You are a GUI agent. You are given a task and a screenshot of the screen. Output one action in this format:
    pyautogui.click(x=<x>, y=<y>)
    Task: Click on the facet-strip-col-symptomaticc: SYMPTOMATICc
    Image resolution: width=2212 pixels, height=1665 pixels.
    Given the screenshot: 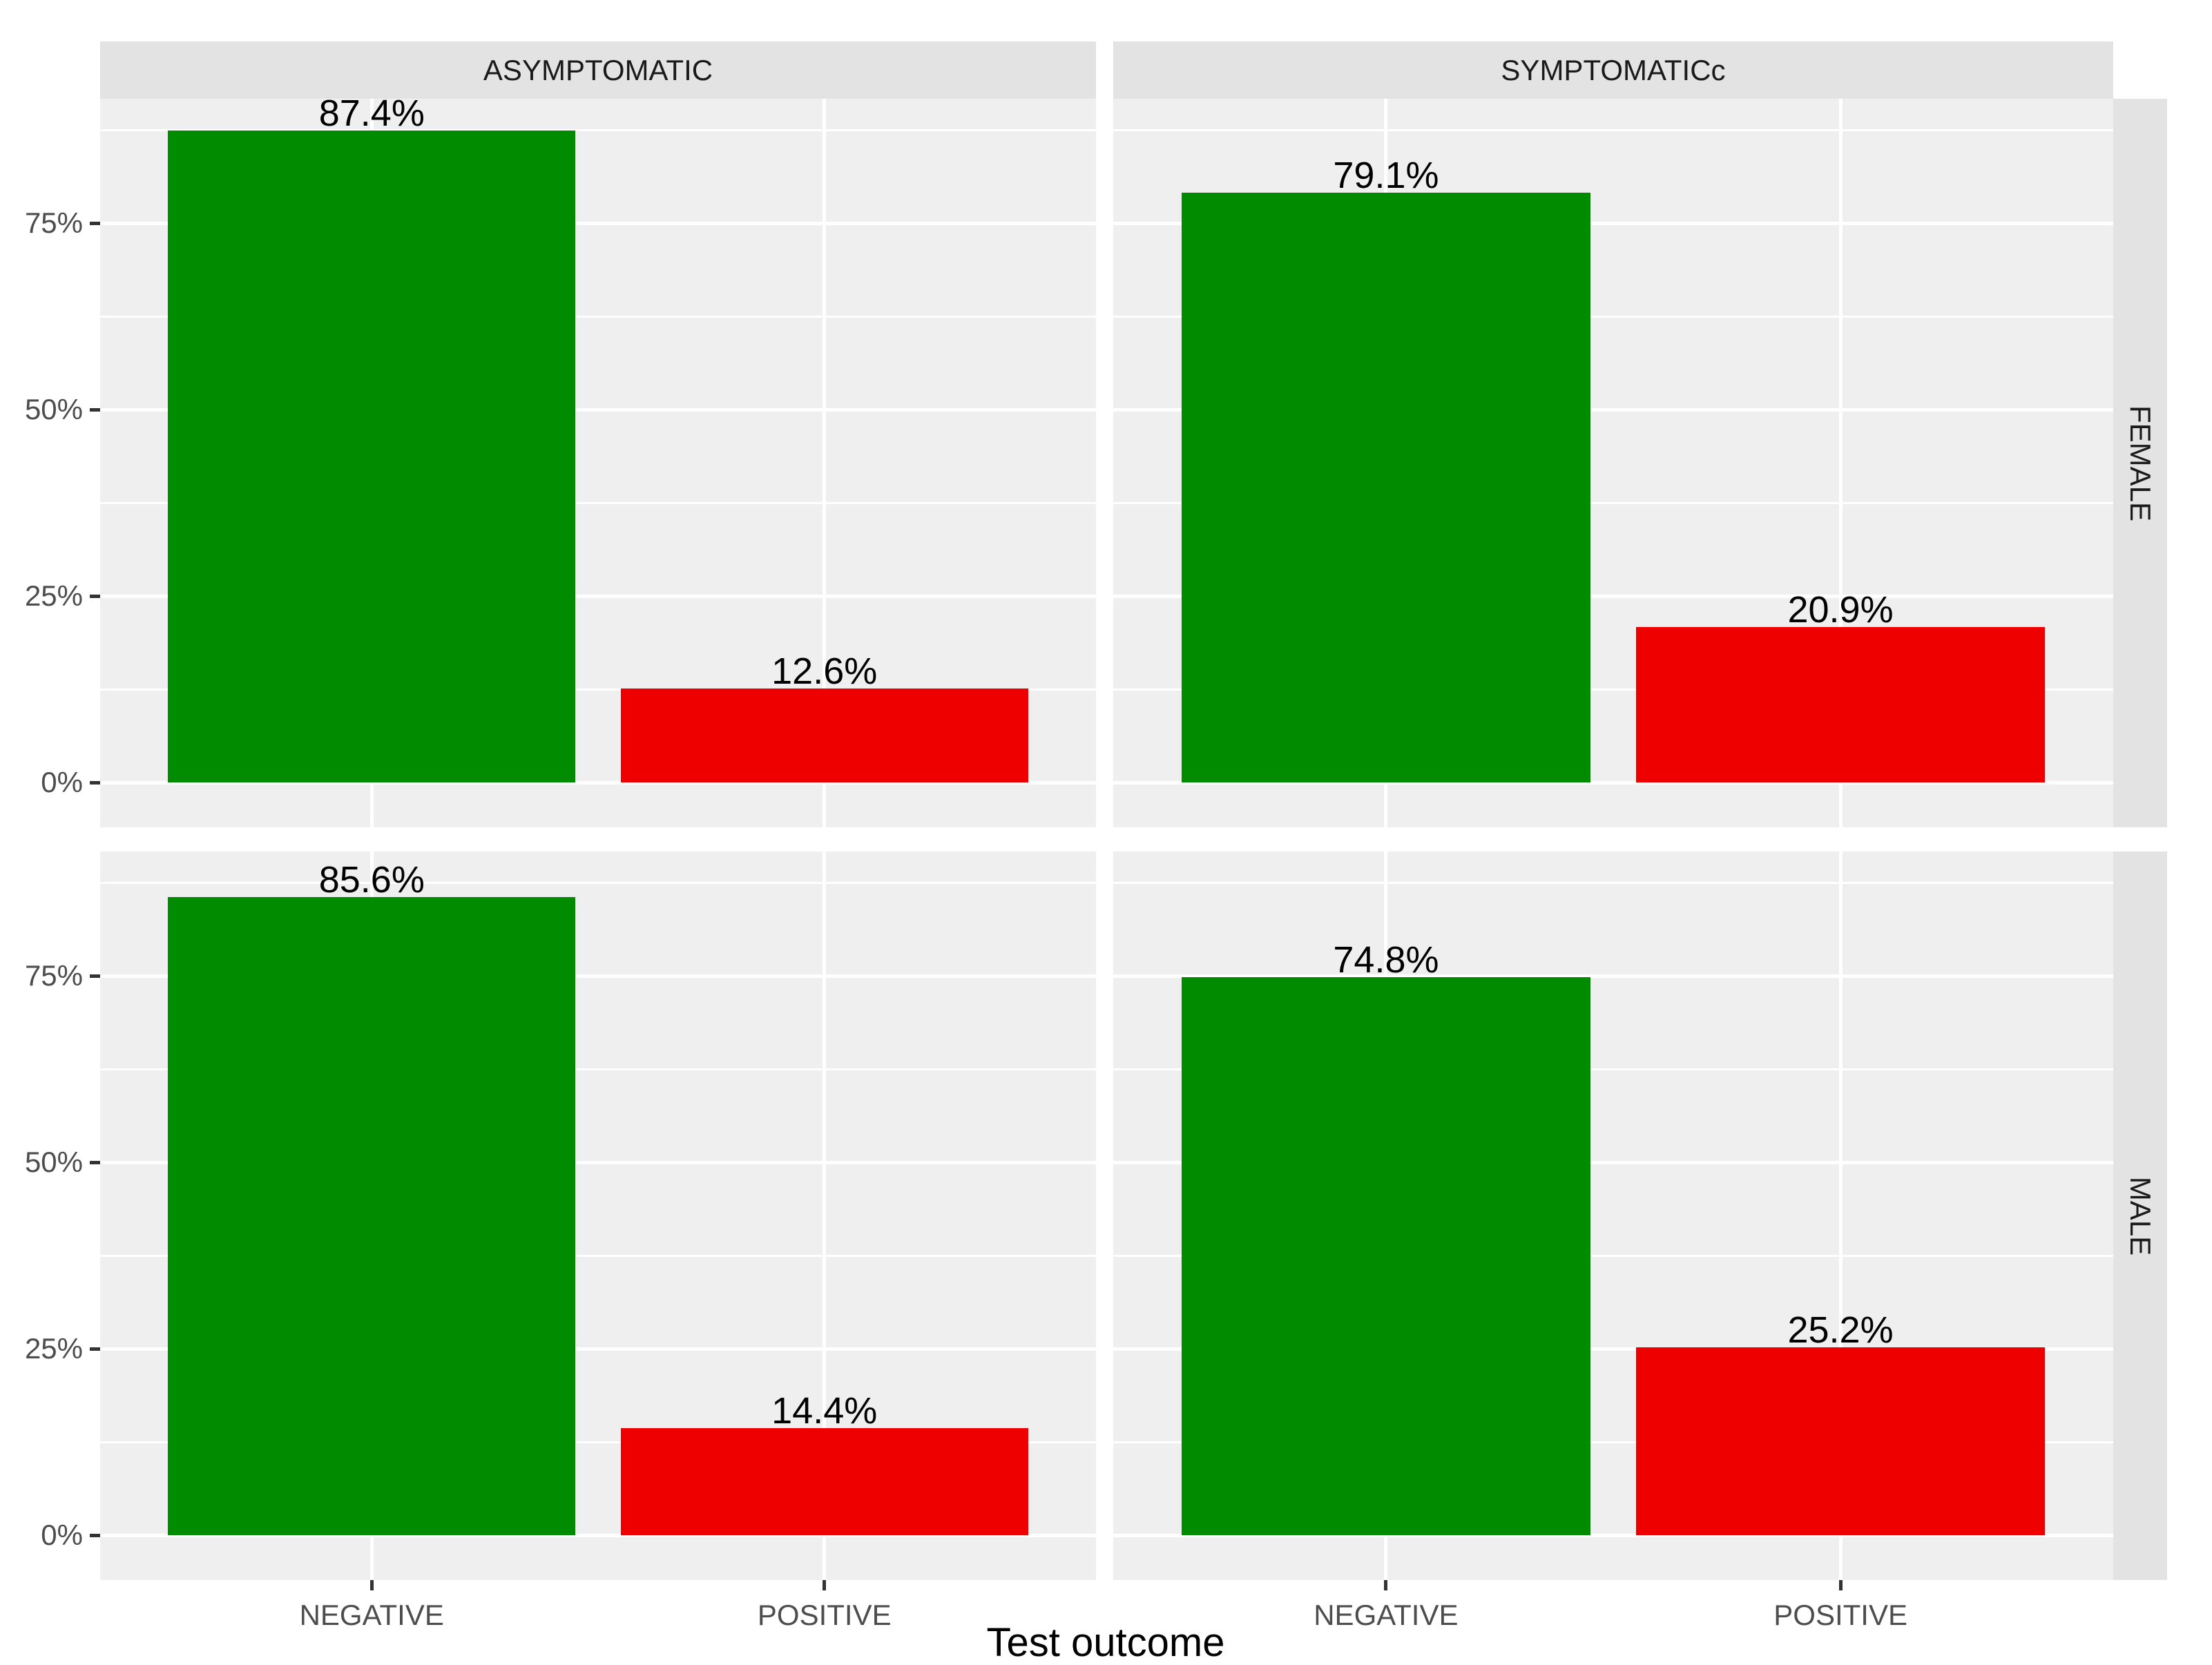 What is the action you would take?
    pyautogui.click(x=1613, y=70)
    